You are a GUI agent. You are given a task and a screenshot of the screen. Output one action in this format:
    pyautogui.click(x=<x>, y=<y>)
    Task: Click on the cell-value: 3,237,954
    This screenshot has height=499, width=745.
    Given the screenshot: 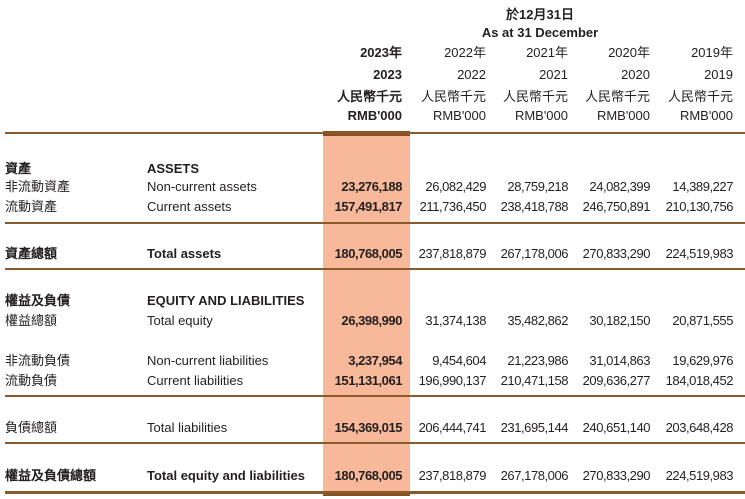 What is the action you would take?
    pyautogui.click(x=375, y=360)
    